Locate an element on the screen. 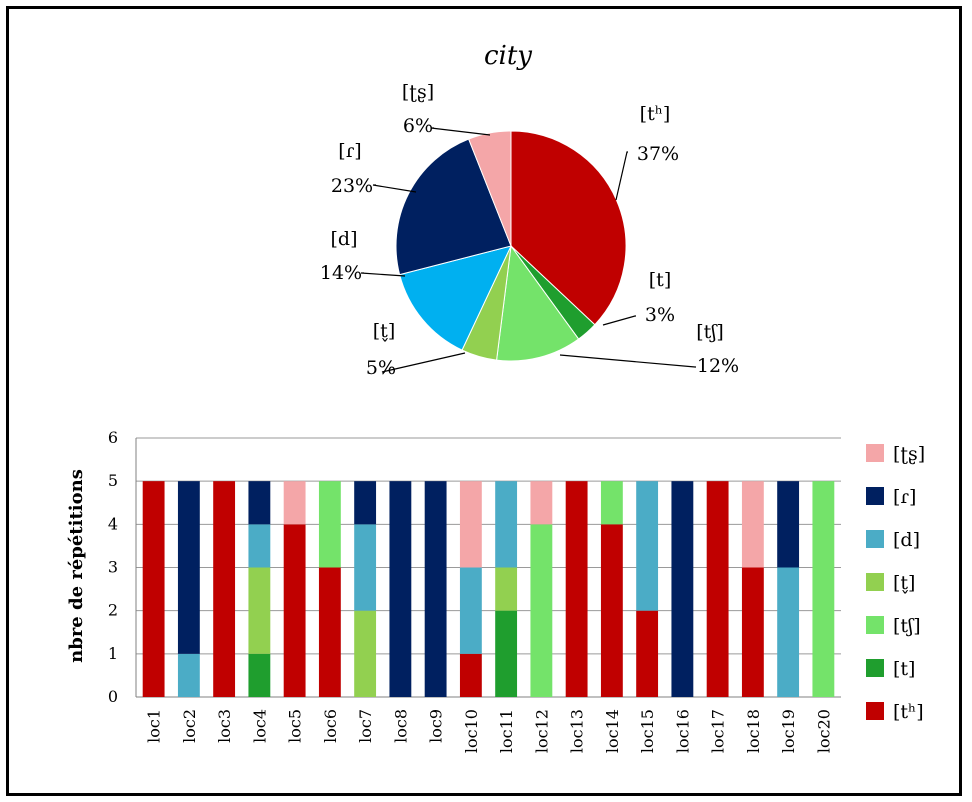  x-tick-label: loc8 is located at coordinates (400, 726).